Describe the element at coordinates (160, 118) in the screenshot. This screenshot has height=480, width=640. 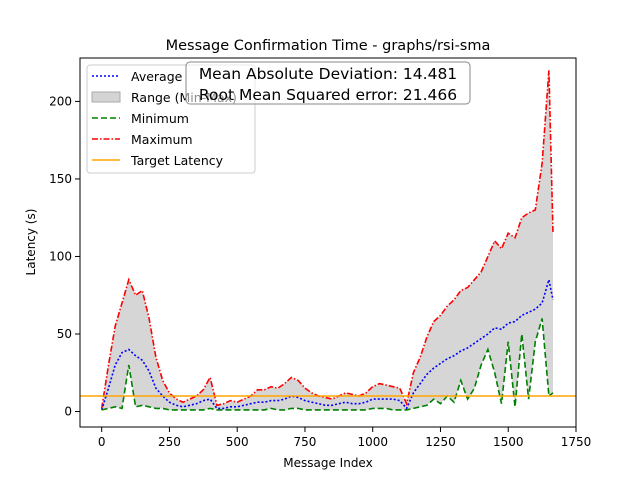
I see `legend-minimum-label: Minimum` at that location.